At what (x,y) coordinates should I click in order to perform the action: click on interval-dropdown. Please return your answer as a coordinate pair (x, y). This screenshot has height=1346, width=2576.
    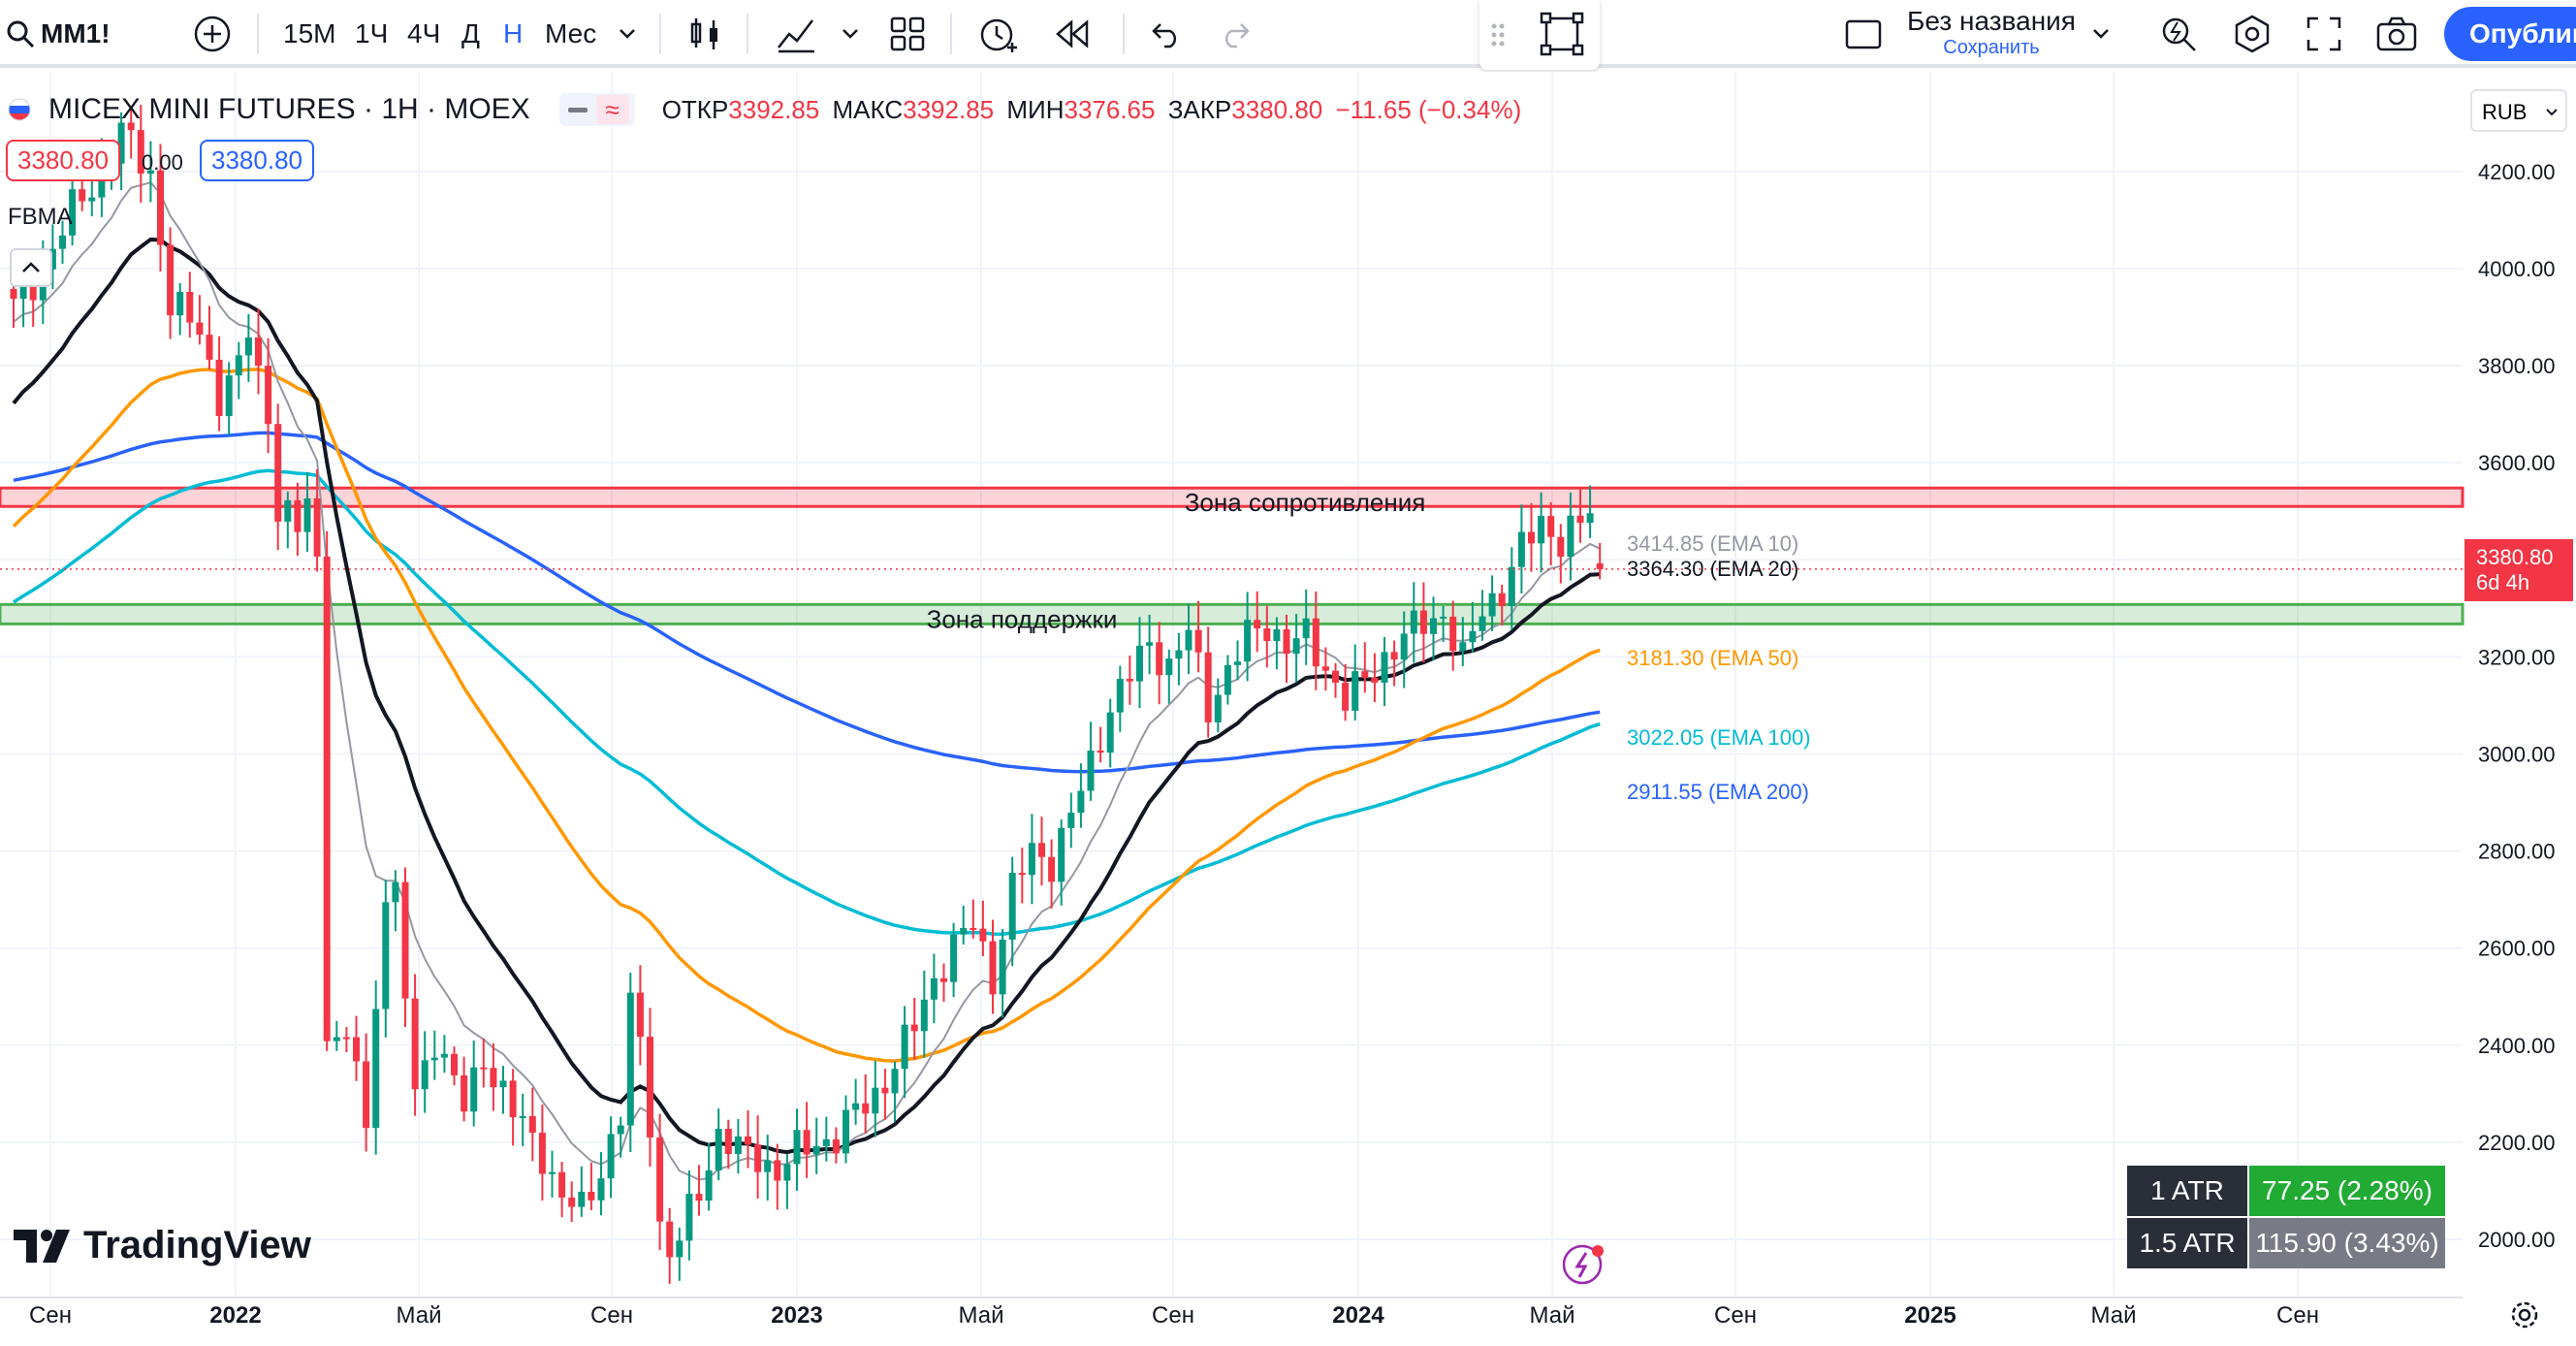
    Looking at the image, I should click on (627, 34).